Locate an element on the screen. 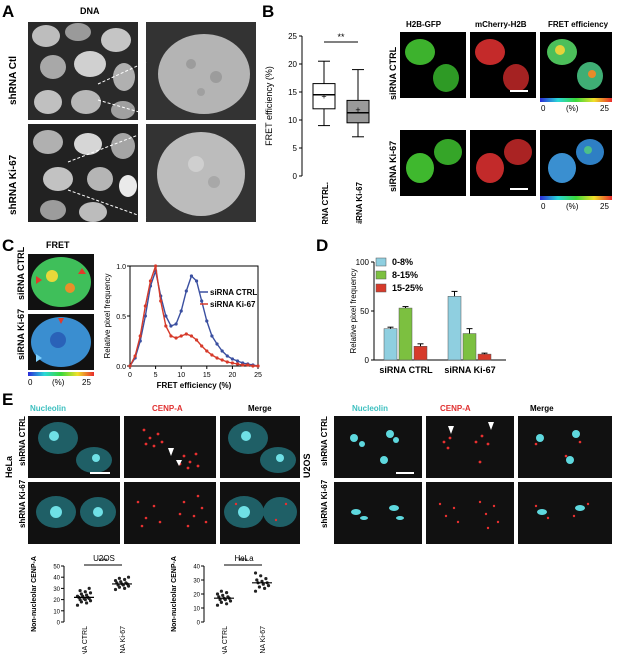  e-hela-category-label: shRNA Ki-67 is located at coordinates (263, 640).